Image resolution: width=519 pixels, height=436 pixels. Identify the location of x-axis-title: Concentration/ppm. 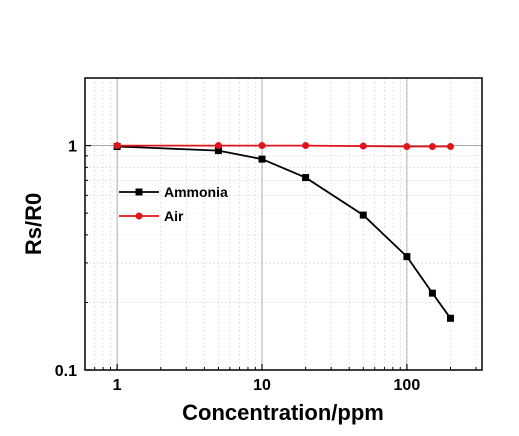
(283, 412).